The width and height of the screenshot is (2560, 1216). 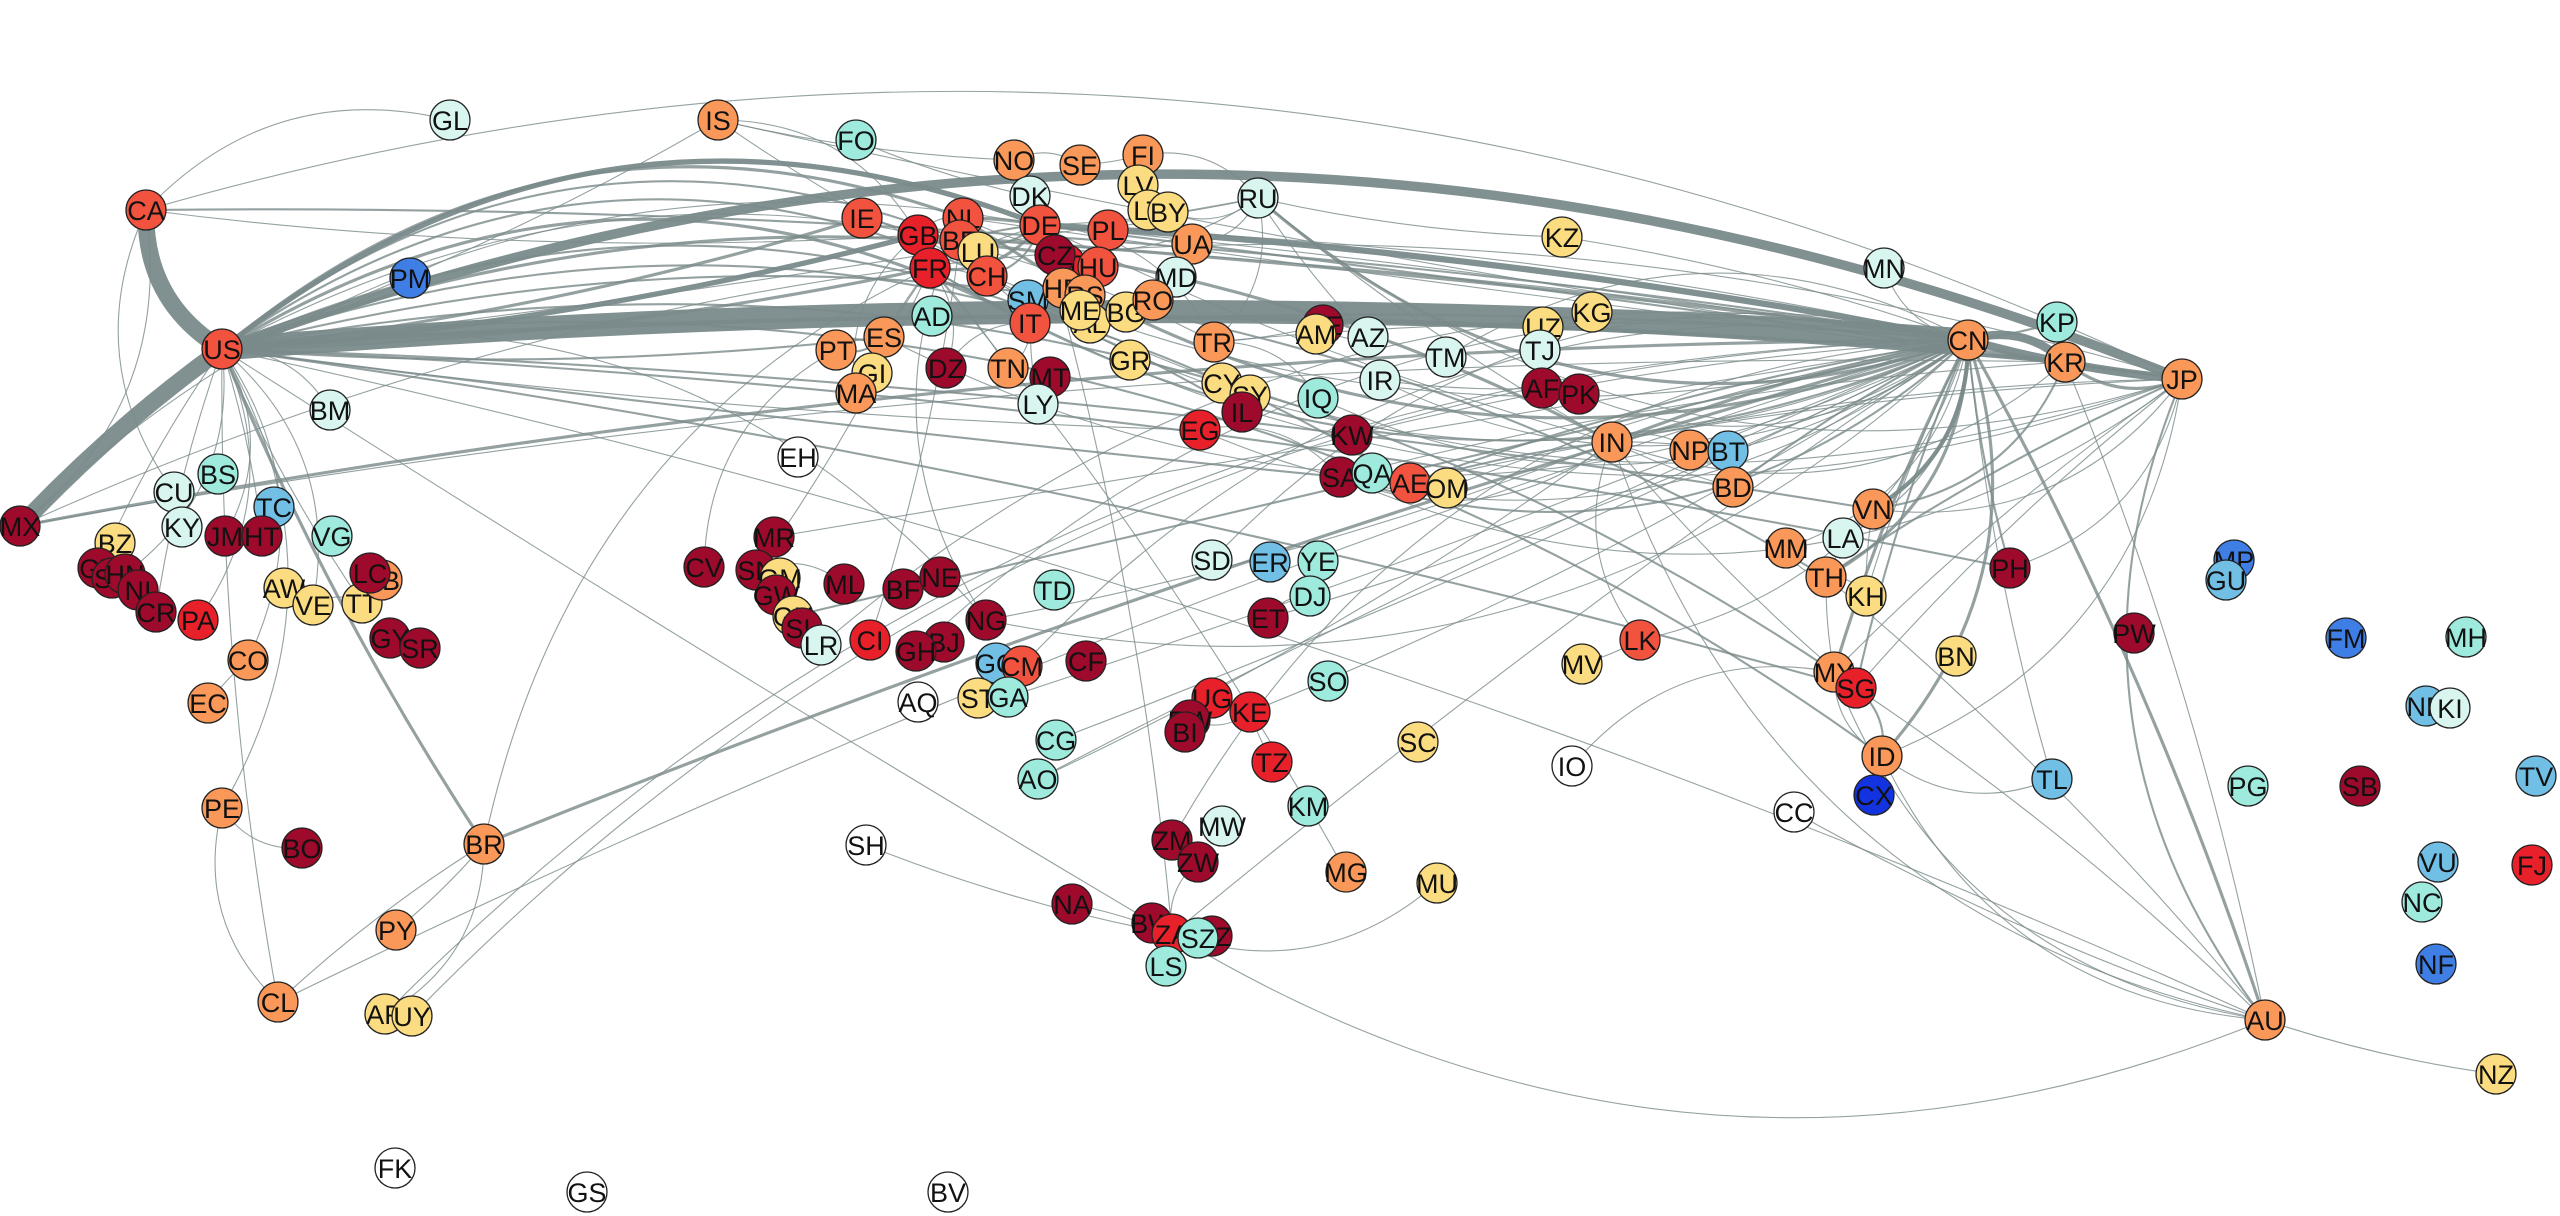 I want to click on edge-us-de, so click(x=631, y=255).